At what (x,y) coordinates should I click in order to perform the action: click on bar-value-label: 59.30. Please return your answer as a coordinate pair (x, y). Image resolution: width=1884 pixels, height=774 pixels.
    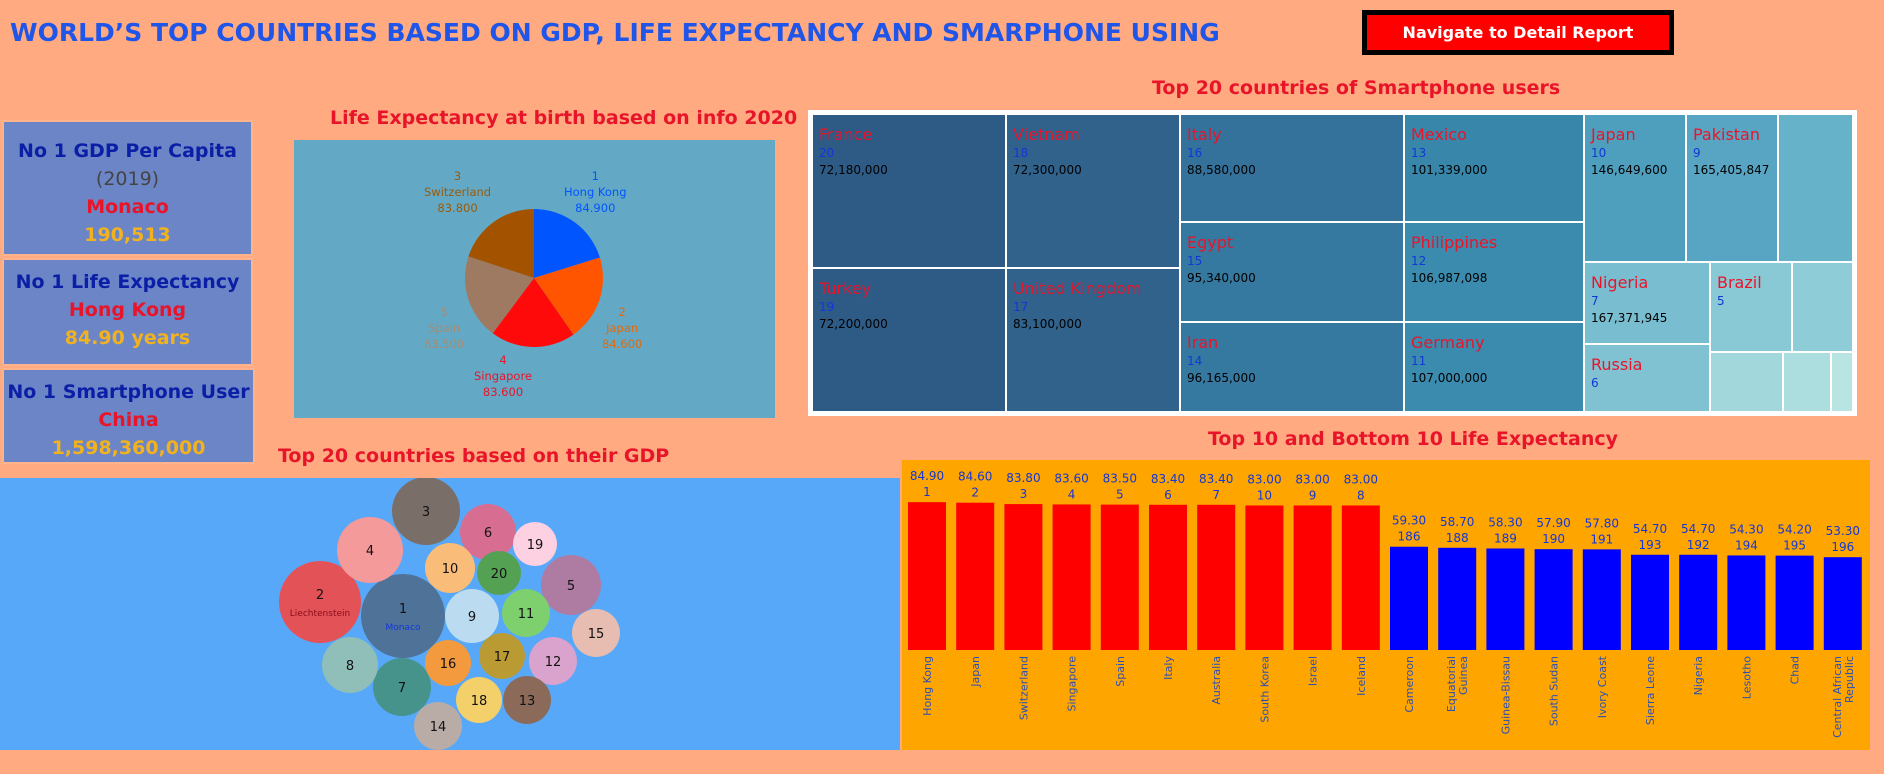
    Looking at the image, I should click on (1409, 521).